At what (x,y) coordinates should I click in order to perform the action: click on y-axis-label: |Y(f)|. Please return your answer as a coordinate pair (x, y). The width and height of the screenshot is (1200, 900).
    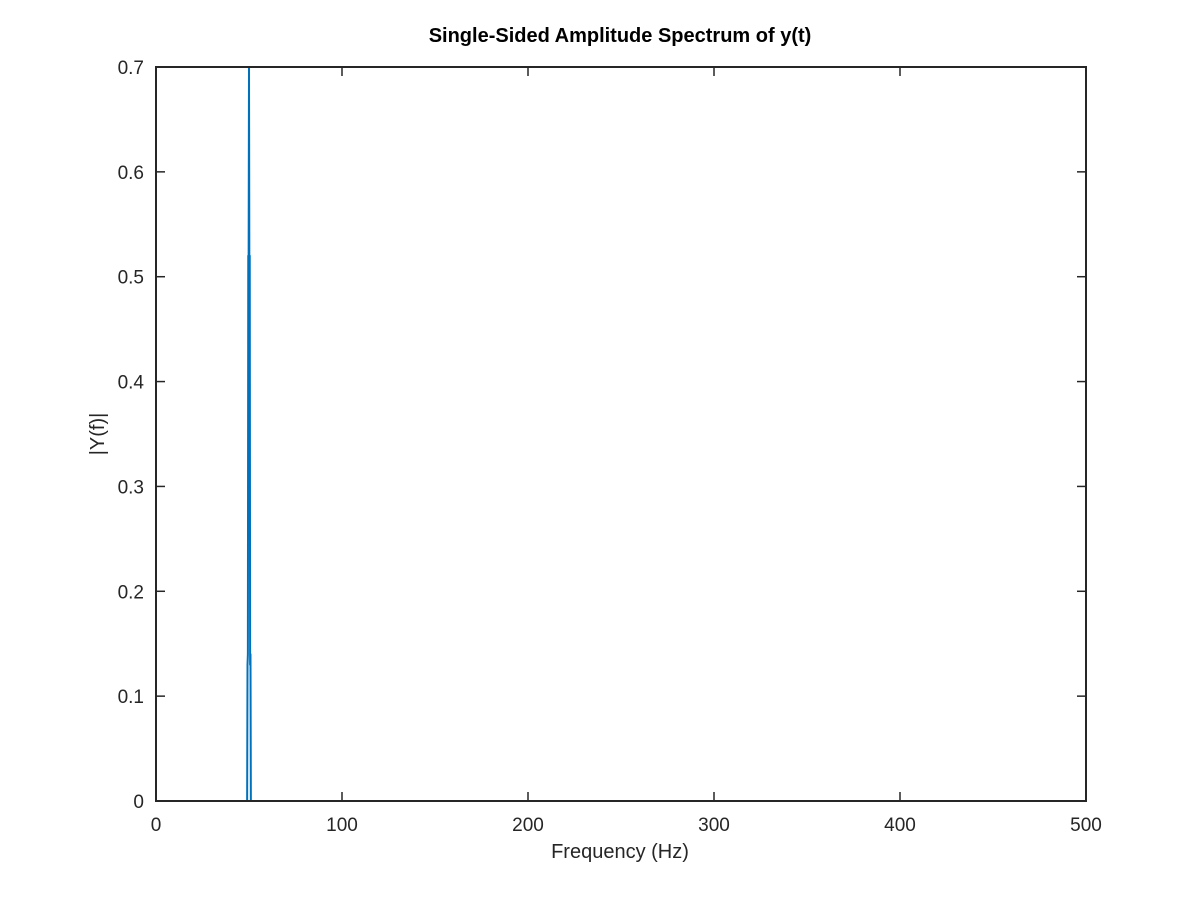
    Looking at the image, I should click on (98, 434).